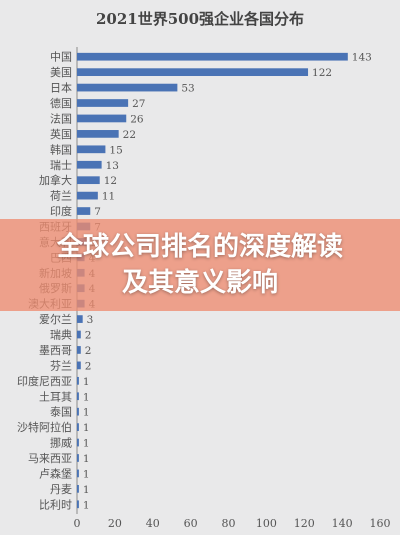  What do you see at coordinates (61, 489) in the screenshot?
I see `category-label: 丹麦` at bounding box center [61, 489].